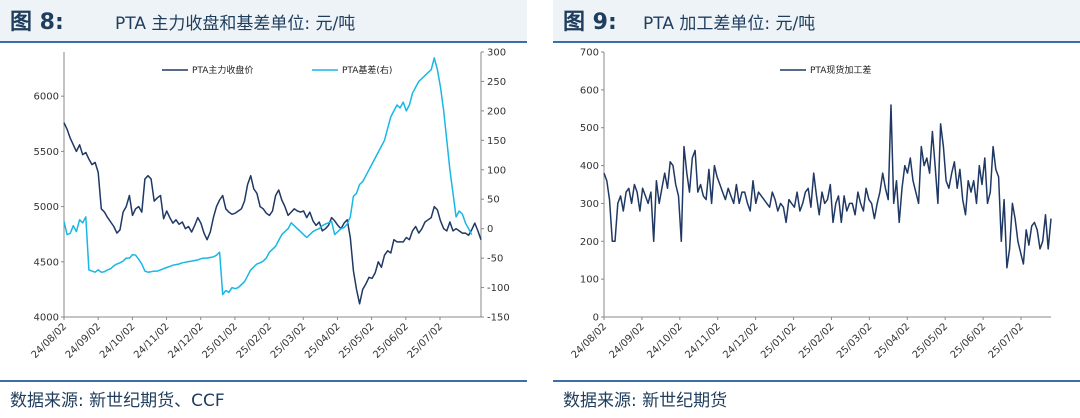 This screenshot has height=418, width=1080. I want to click on right-top-divider, so click(816, 42).